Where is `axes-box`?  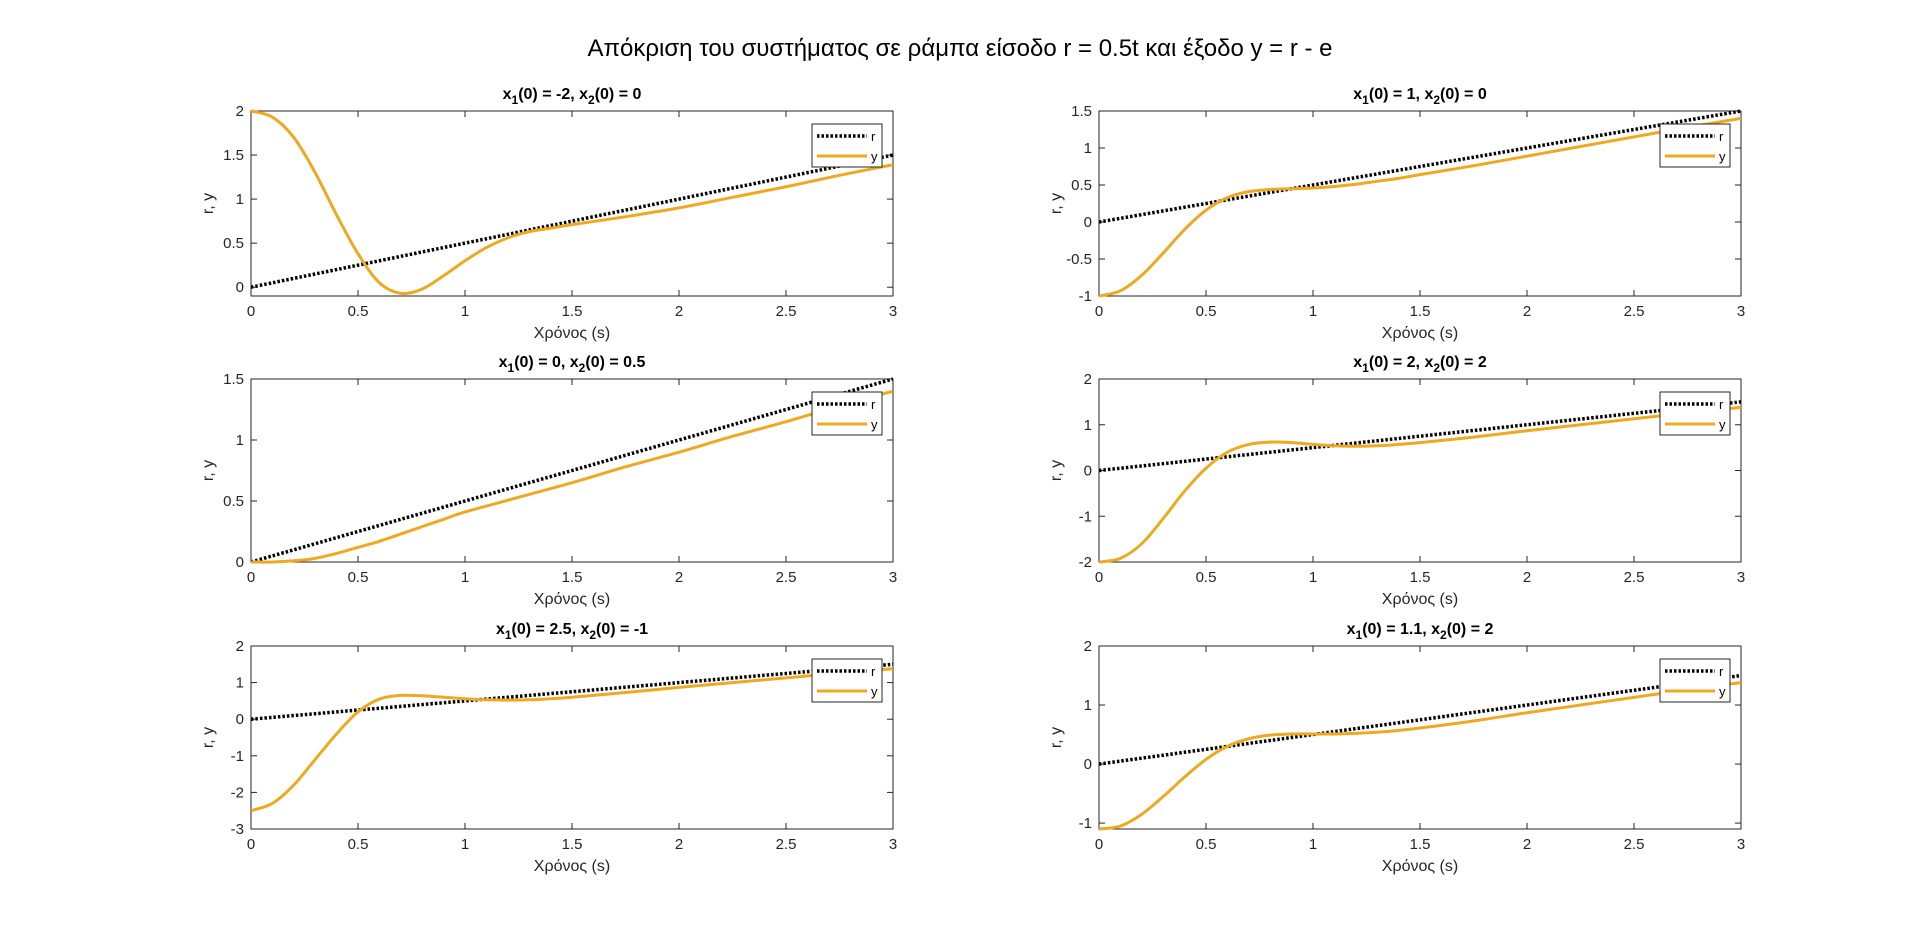 axes-box is located at coordinates (1420, 203).